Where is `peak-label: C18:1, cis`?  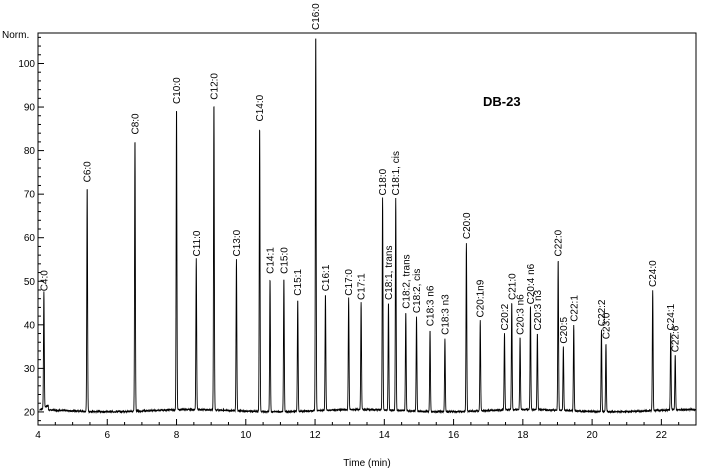
peak-label: C18:1, cis is located at coordinates (396, 173).